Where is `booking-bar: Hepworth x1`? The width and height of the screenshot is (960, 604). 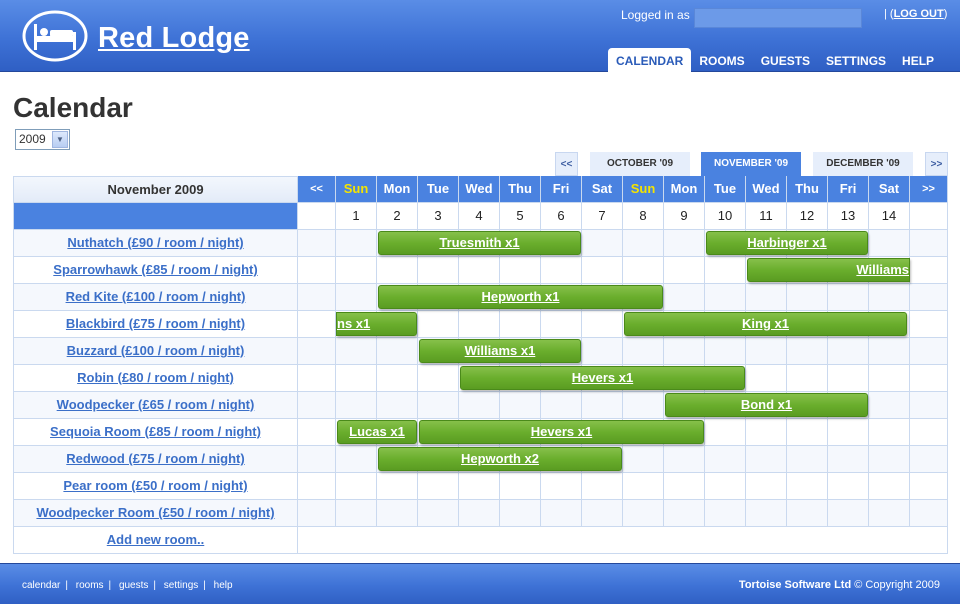 booking-bar: Hepworth x1 is located at coordinates (520, 297).